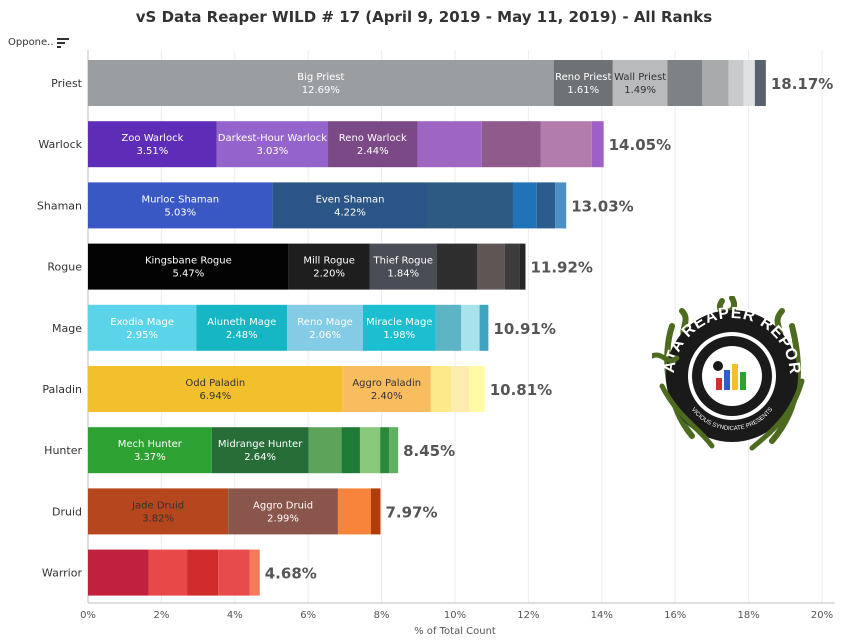  Describe the element at coordinates (822, 615) in the screenshot. I see `x-tick-label: 20%` at that location.